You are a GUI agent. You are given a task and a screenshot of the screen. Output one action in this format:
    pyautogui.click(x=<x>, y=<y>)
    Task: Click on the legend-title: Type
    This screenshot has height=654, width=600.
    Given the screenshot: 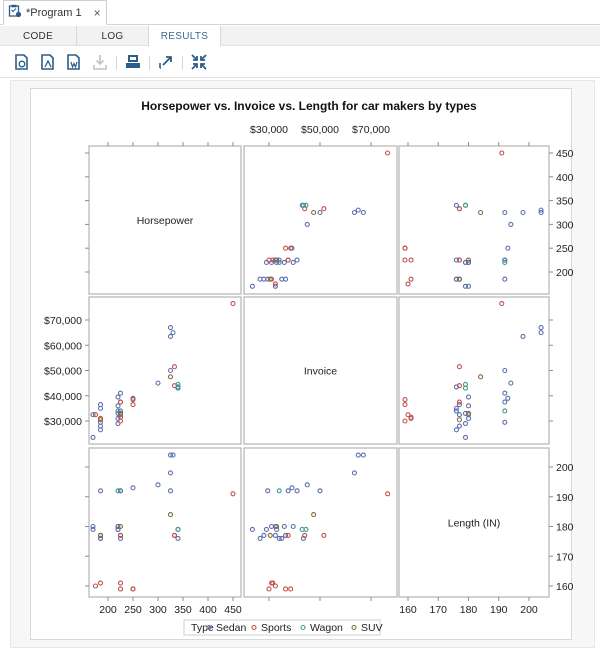 What is the action you would take?
    pyautogui.click(x=202, y=628)
    